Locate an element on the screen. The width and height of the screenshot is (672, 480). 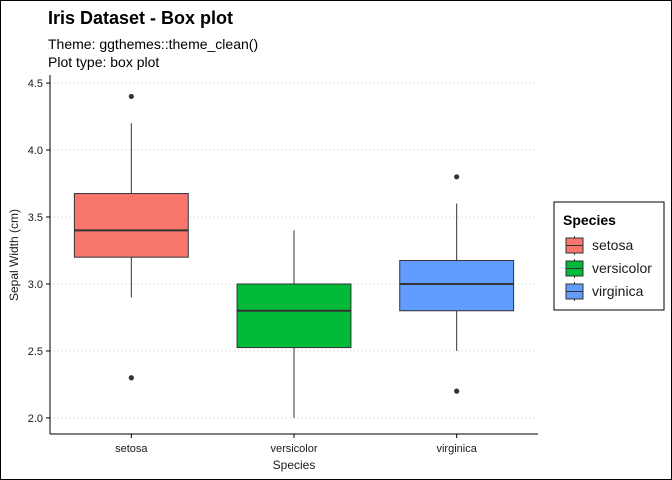
legend-entry-virginica: virginica is located at coordinates (604, 291).